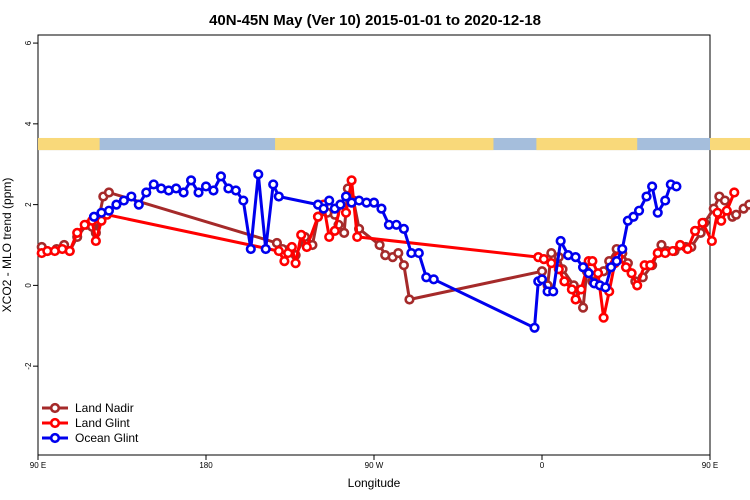  I want to click on legend-label: Land Nadir, so click(104, 408).